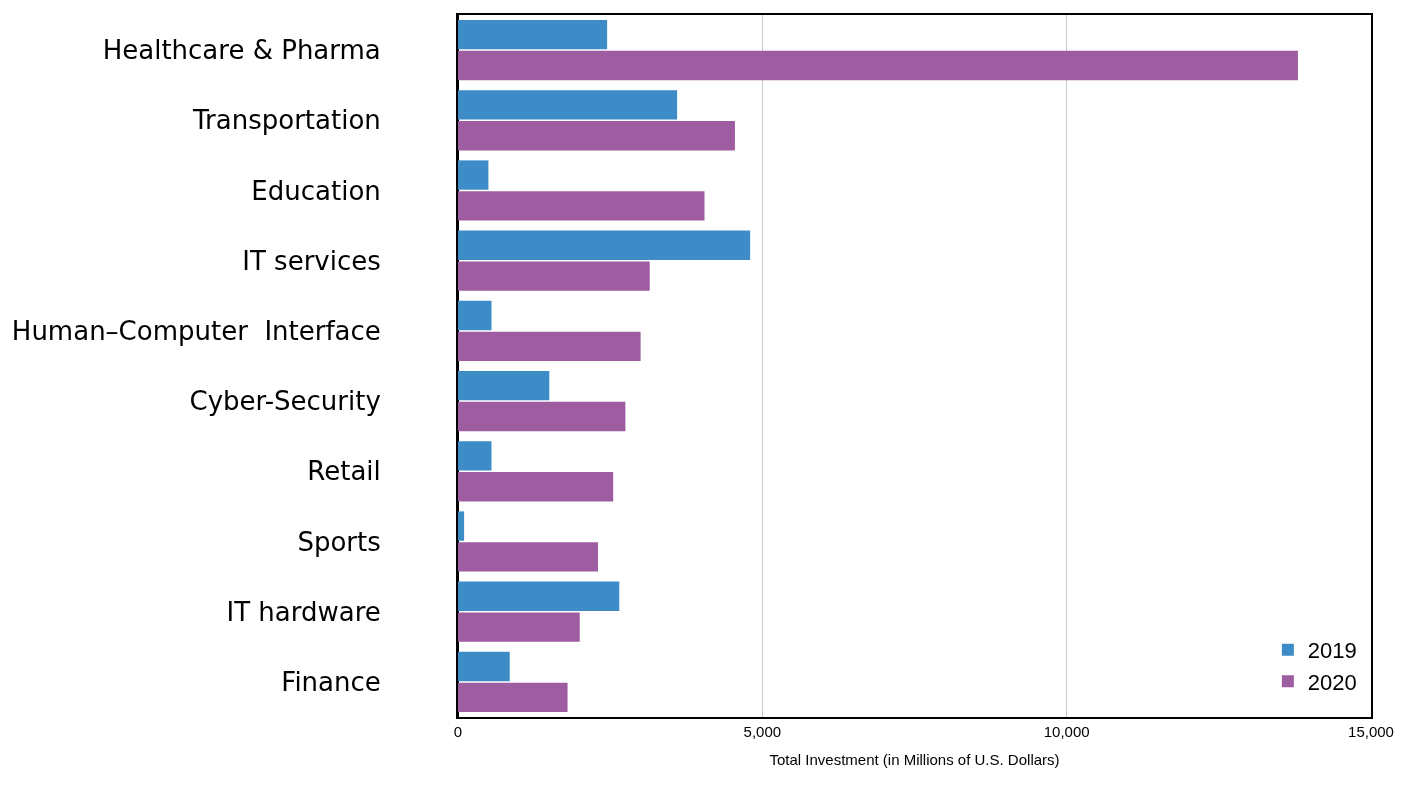  I want to click on legend-label: 2019, so click(1332, 651).